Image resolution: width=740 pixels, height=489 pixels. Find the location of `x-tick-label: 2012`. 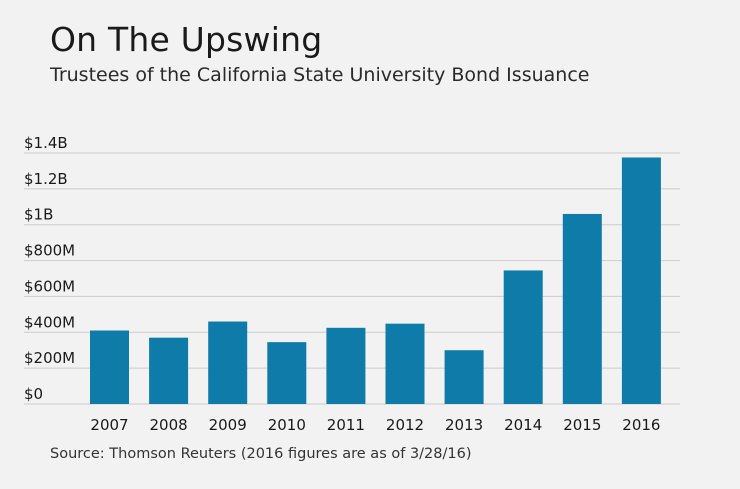

x-tick-label: 2012 is located at coordinates (405, 425).